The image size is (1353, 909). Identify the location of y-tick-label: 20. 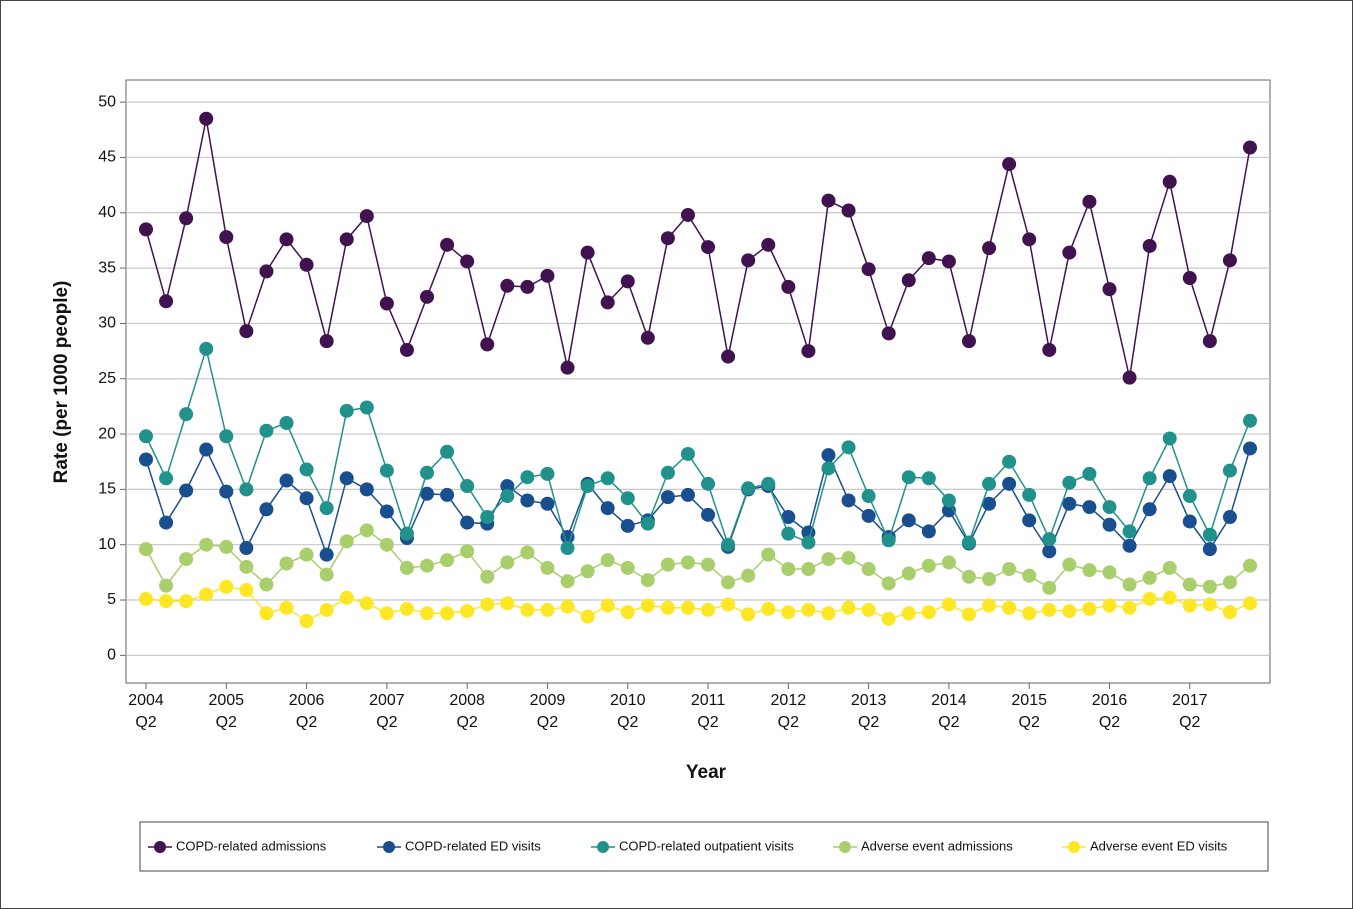
(107, 433).